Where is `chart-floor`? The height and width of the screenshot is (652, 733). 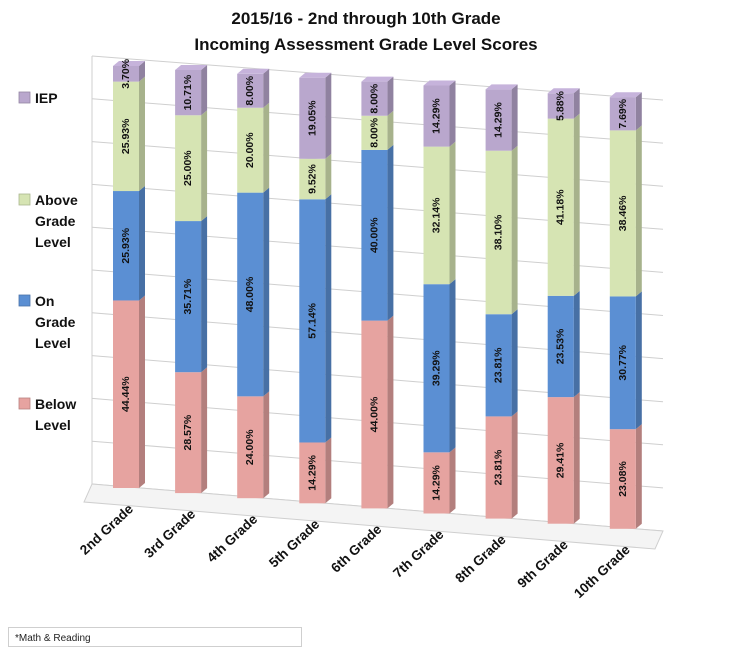
chart-floor is located at coordinates (373, 516).